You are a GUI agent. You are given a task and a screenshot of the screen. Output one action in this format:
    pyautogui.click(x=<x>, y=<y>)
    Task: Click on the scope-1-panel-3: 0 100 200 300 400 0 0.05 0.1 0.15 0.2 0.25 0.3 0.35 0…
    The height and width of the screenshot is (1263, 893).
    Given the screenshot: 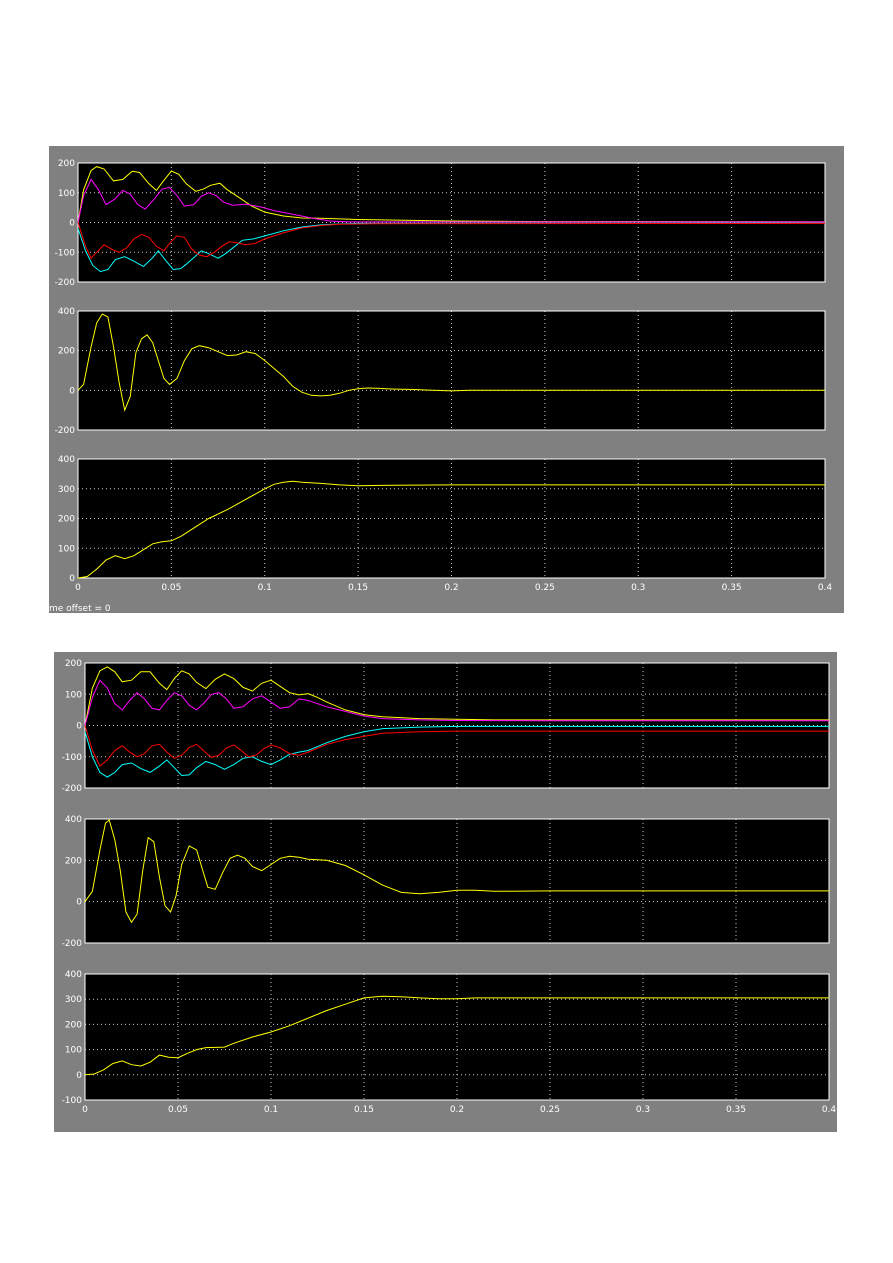 What is the action you would take?
    pyautogui.click(x=445, y=524)
    